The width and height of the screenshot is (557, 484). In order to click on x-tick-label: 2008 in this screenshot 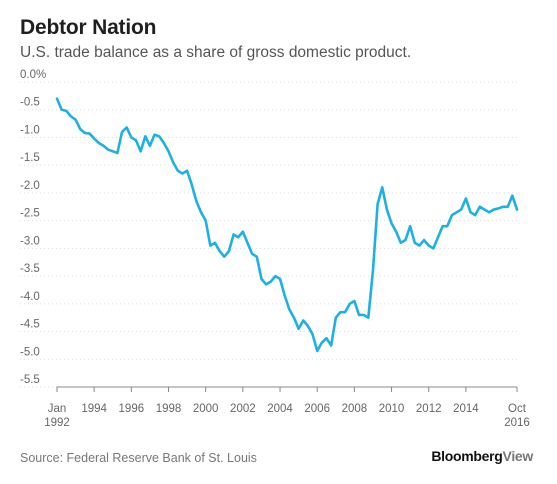, I will do `click(355, 409)`.